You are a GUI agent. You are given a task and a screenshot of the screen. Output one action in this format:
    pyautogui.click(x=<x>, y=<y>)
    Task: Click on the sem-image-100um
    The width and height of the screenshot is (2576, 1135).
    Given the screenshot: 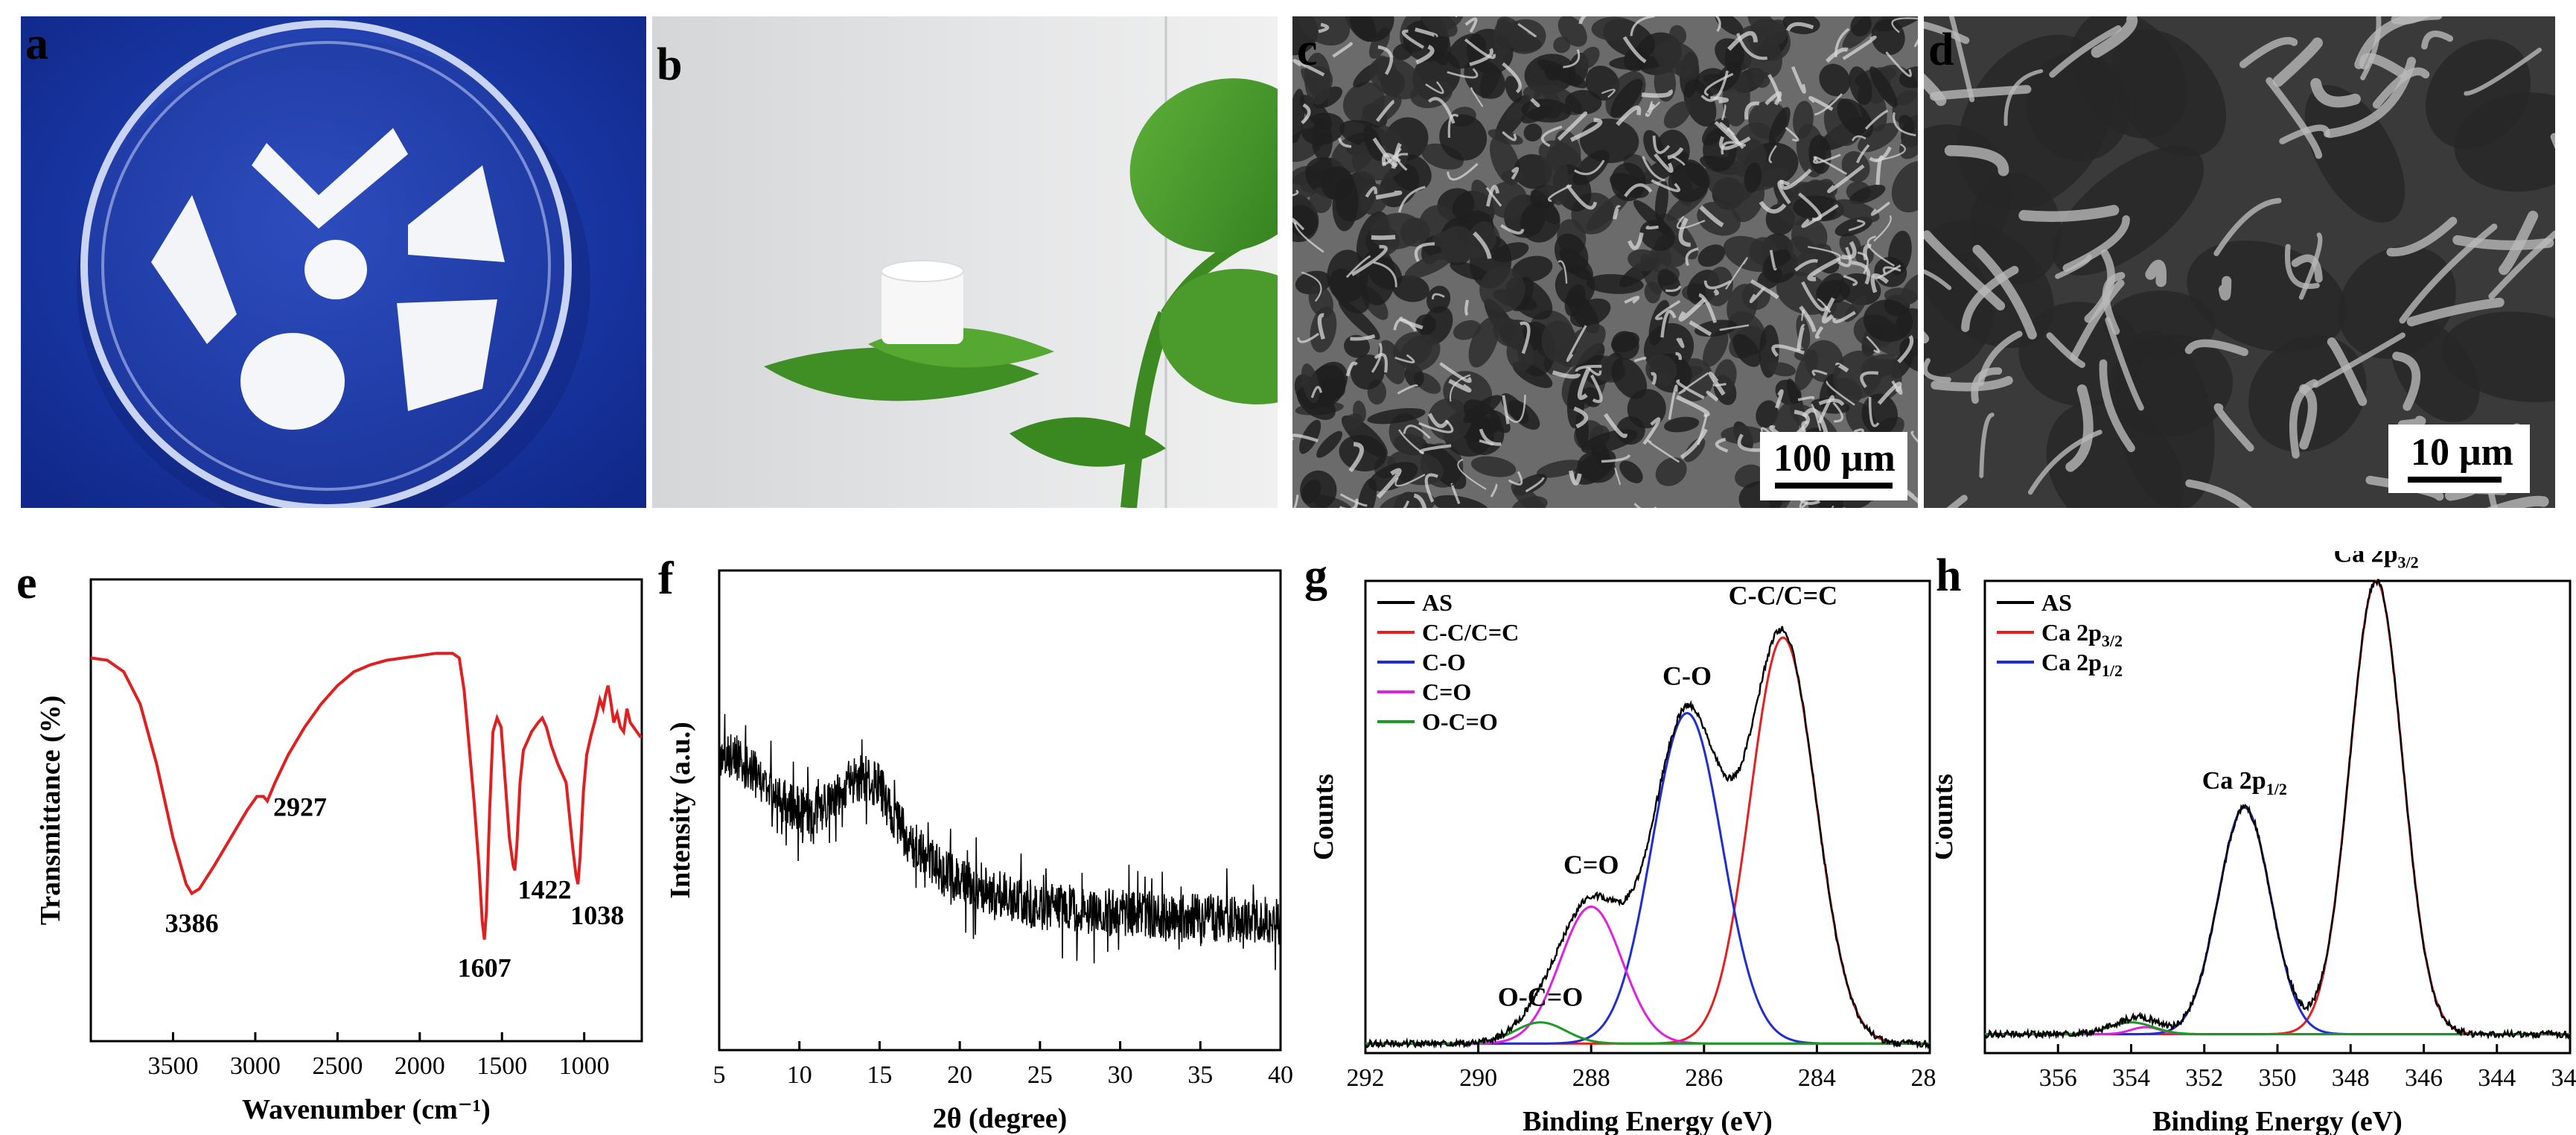 What is the action you would take?
    pyautogui.click(x=1605, y=262)
    